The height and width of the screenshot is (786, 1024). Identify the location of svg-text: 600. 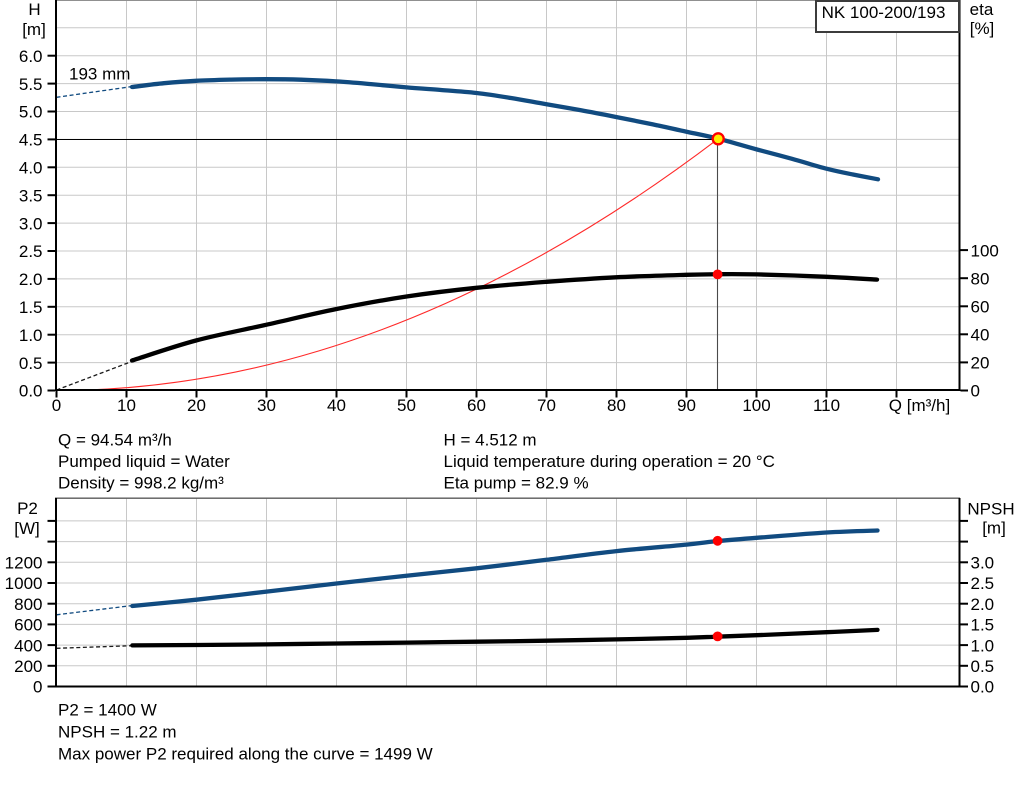
(28, 625).